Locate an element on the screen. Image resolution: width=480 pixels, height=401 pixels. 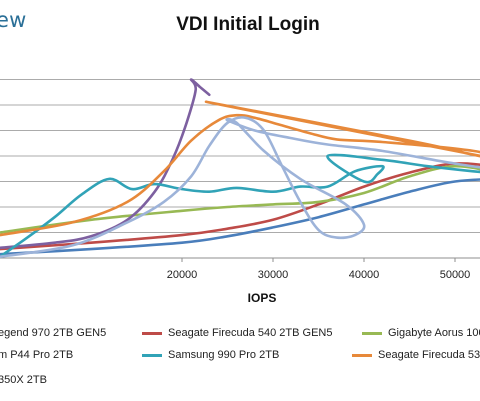
legend-item: Seagate Firecuda 540 2TB GEN5 is located at coordinates (237, 333).